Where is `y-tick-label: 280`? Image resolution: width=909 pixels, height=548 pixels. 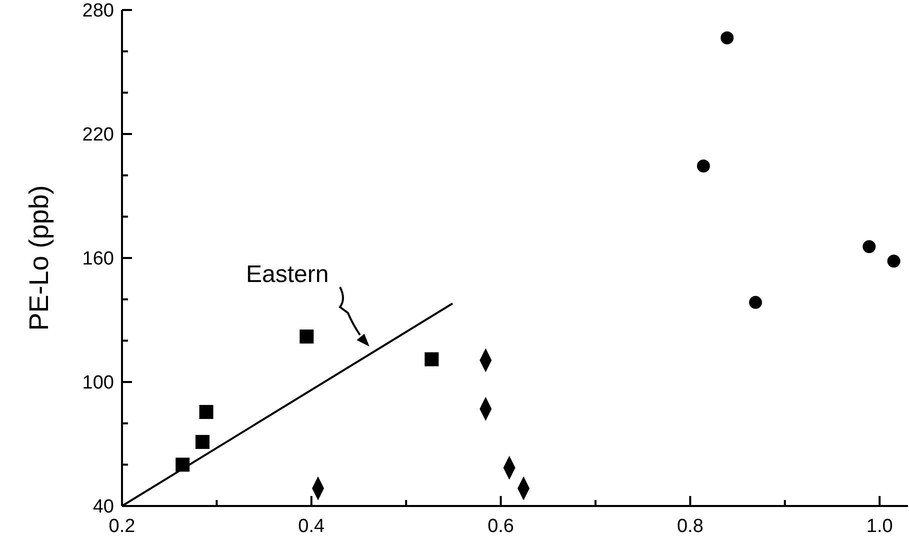 y-tick-label: 280 is located at coordinates (98, 11).